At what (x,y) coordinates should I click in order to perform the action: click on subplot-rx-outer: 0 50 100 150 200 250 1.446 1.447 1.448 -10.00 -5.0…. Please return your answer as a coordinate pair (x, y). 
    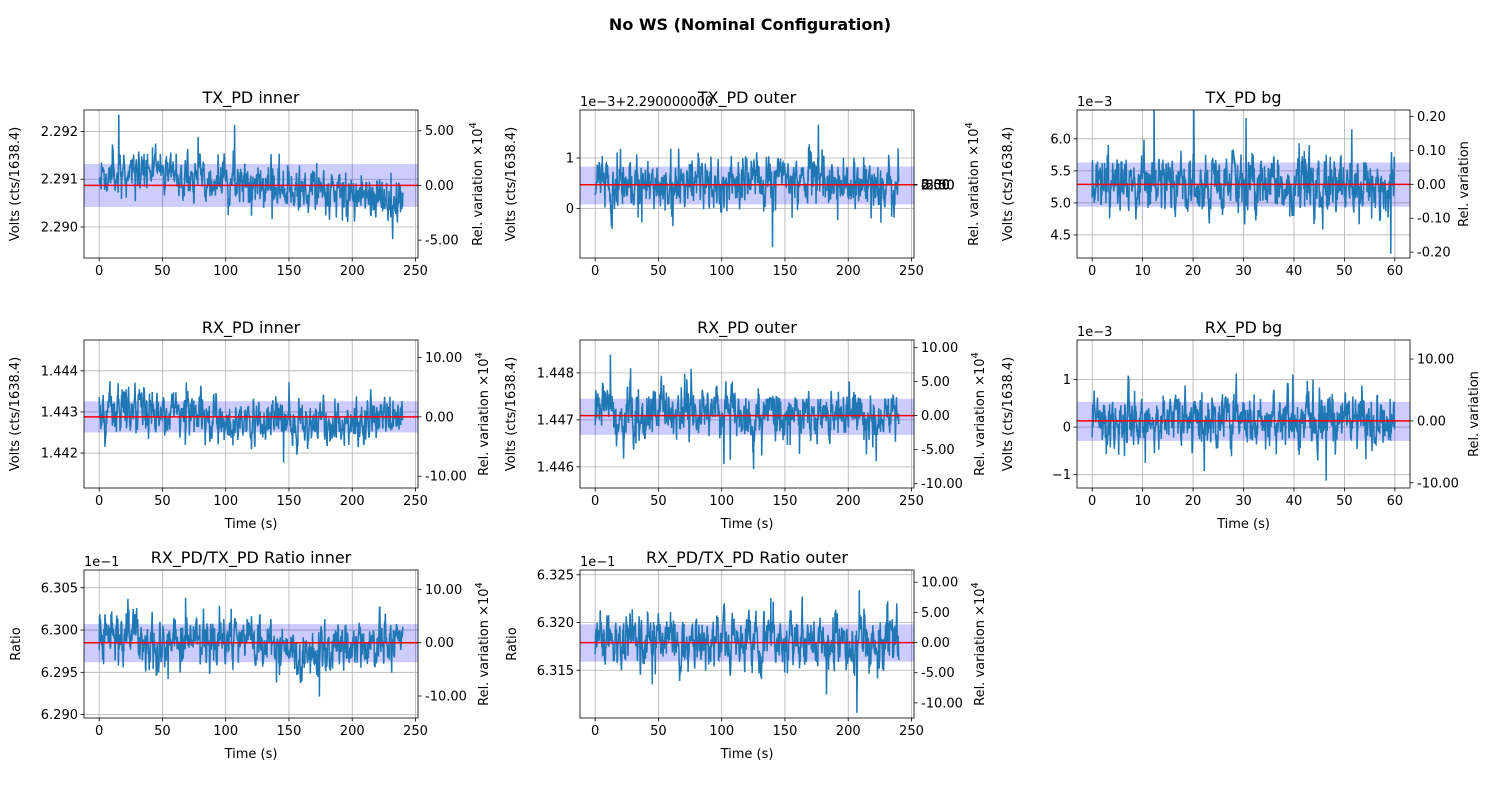
    Looking at the image, I should click on (746, 425).